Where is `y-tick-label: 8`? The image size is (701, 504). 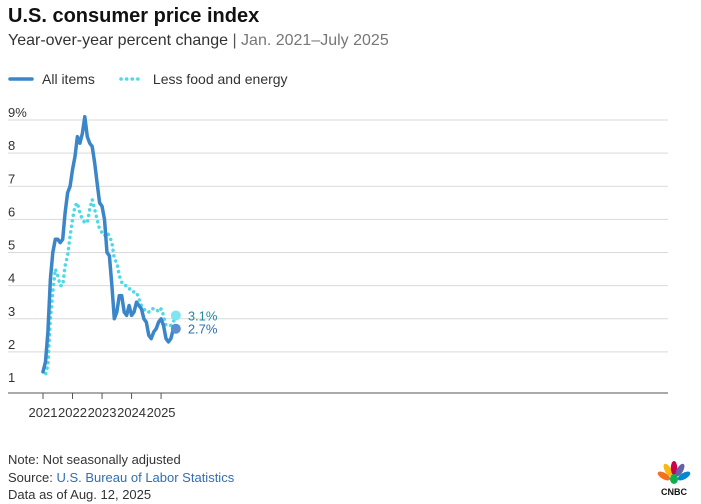
y-tick-label: 8 is located at coordinates (11, 145).